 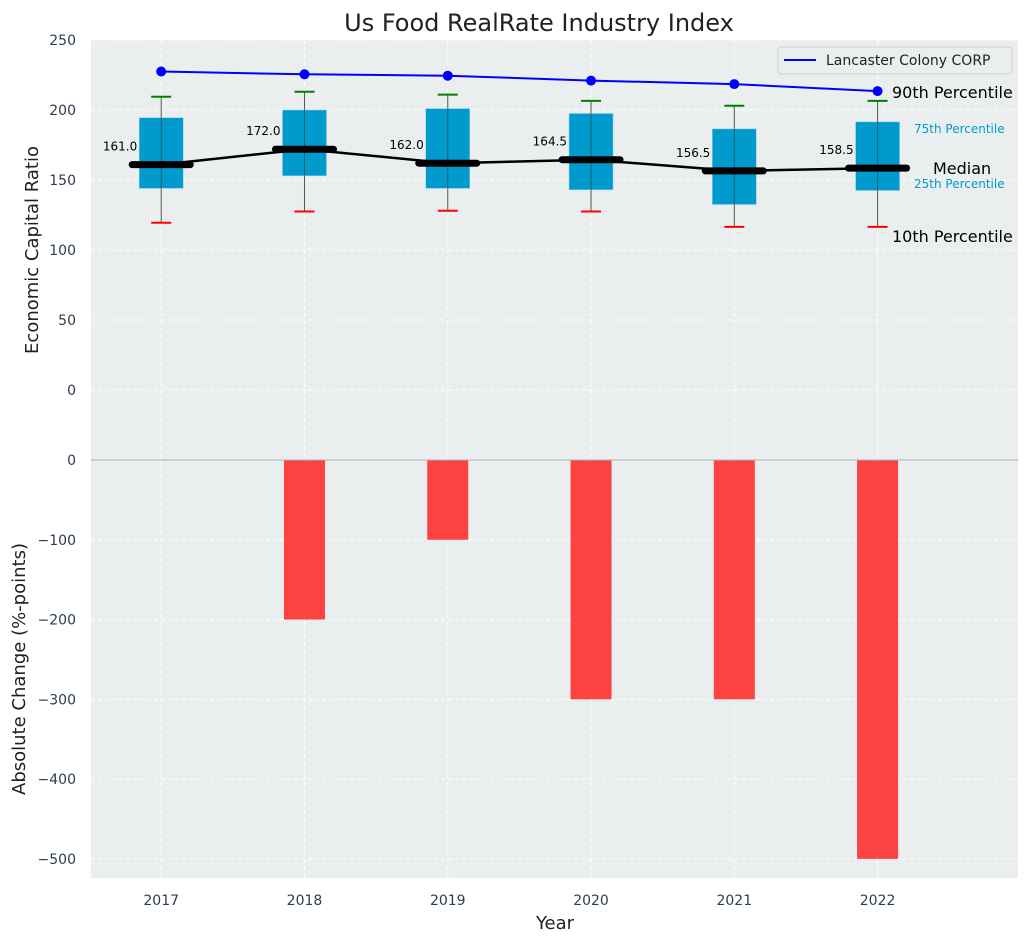 What do you see at coordinates (57, 700) in the screenshot?
I see `bottom-y-tick-label: −300` at bounding box center [57, 700].